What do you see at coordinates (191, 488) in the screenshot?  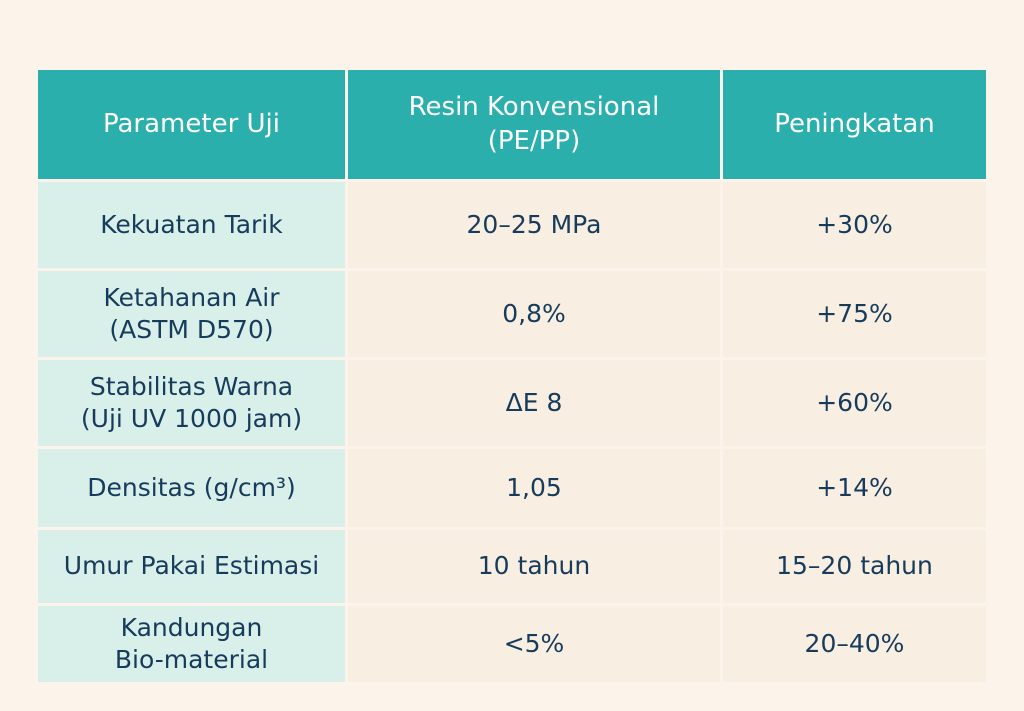 I see `row-4-parameter: Densitas (g/cm³)` at bounding box center [191, 488].